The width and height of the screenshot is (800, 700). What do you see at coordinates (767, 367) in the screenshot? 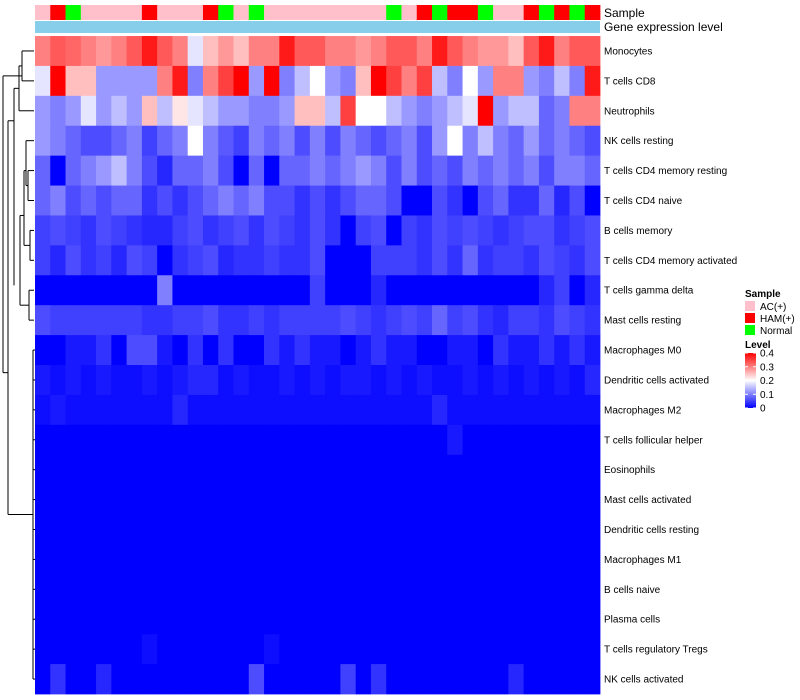
I see `level-tick-label: 0.3` at bounding box center [767, 367].